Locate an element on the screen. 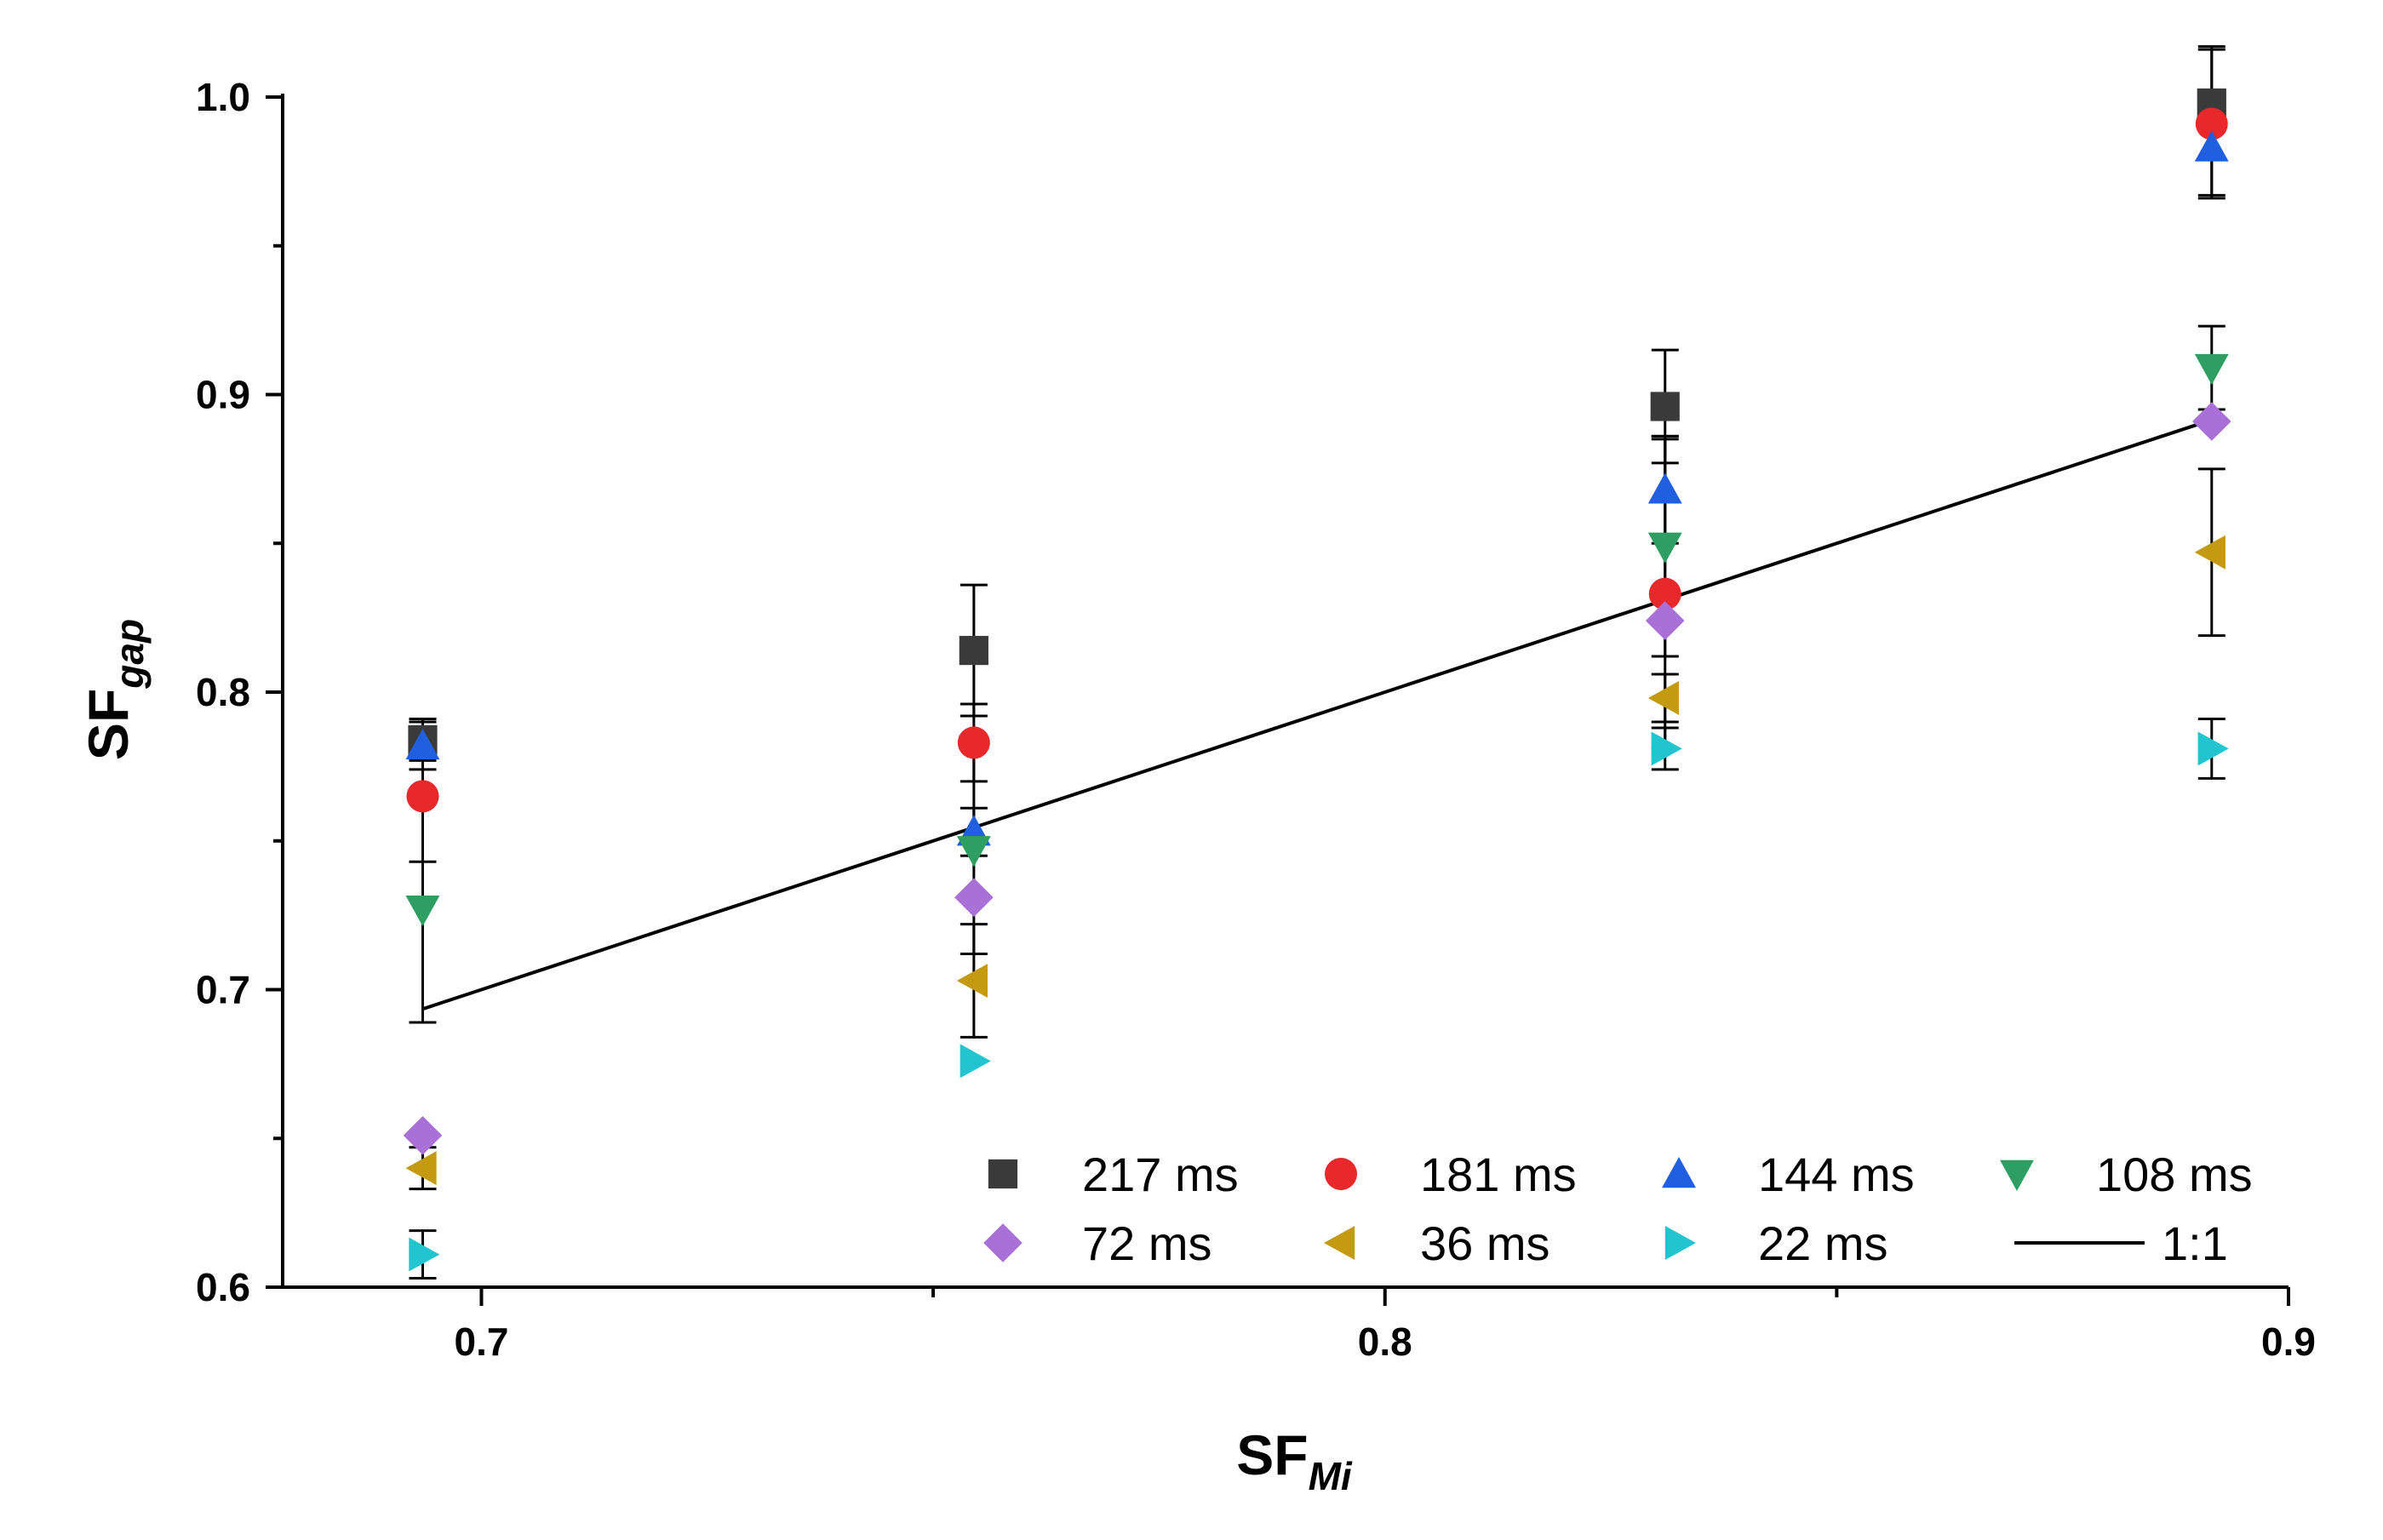 Image resolution: width=2383 pixels, height=1540 pixels. legend-label: 108 ms is located at coordinates (2174, 1175).